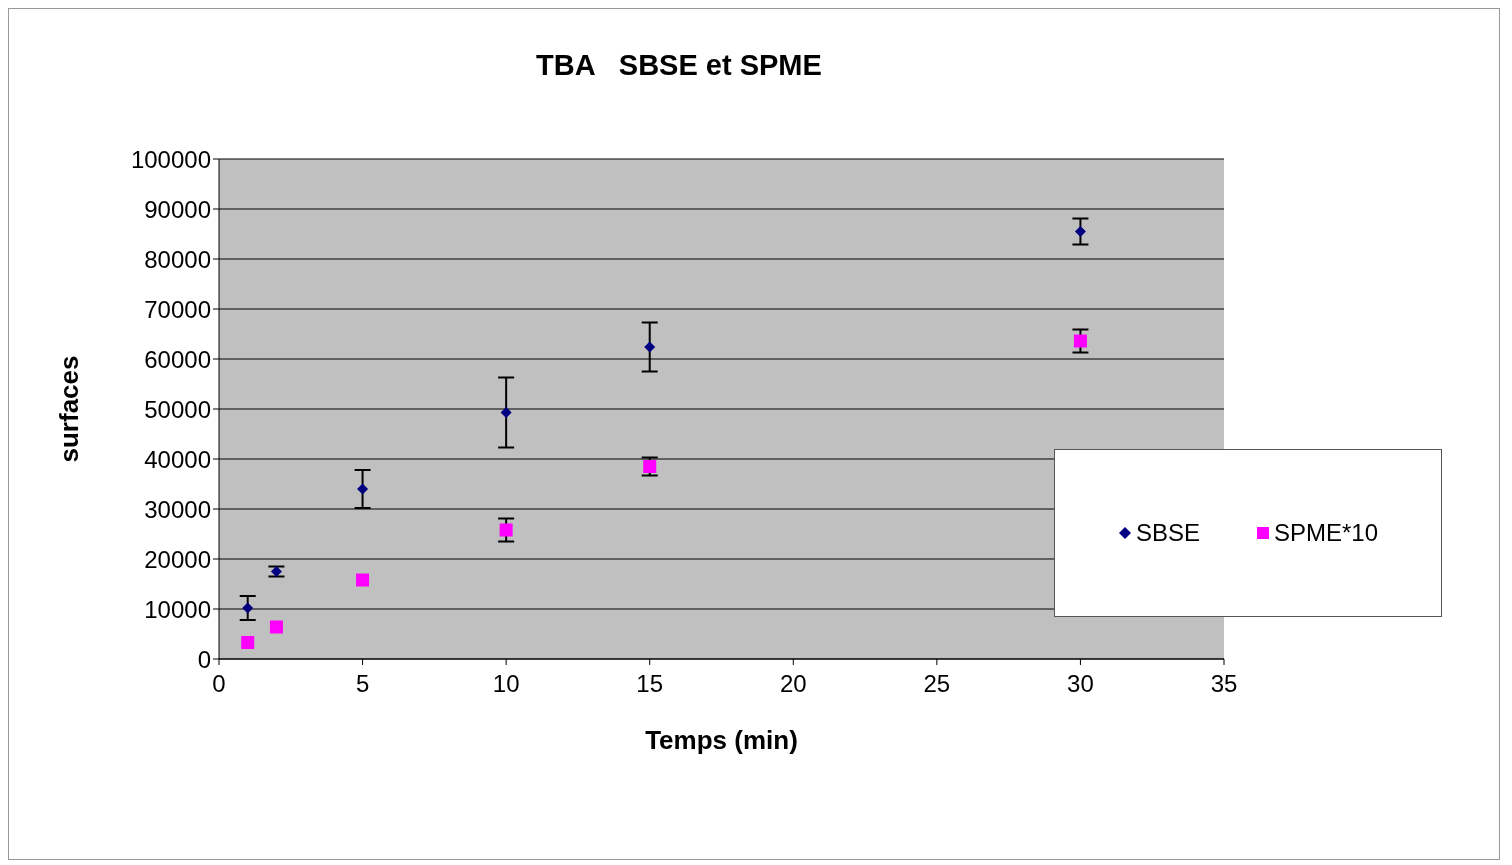  What do you see at coordinates (650, 684) in the screenshot?
I see `x-tick-label: 15` at bounding box center [650, 684].